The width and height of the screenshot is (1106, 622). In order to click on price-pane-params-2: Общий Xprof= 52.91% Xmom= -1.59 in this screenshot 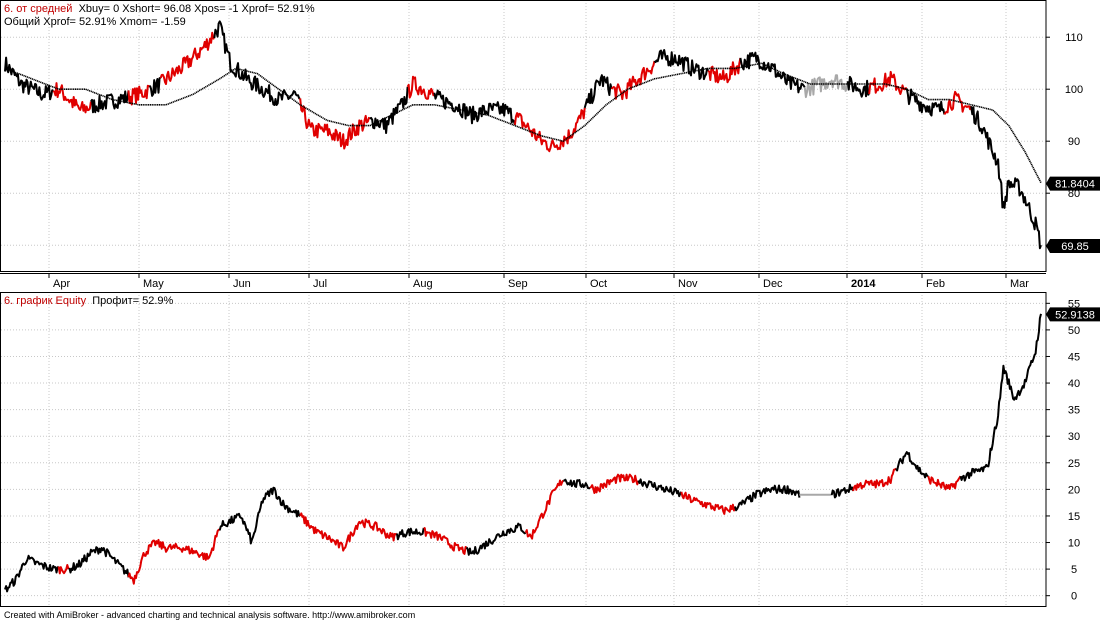, I will do `click(95, 22)`.